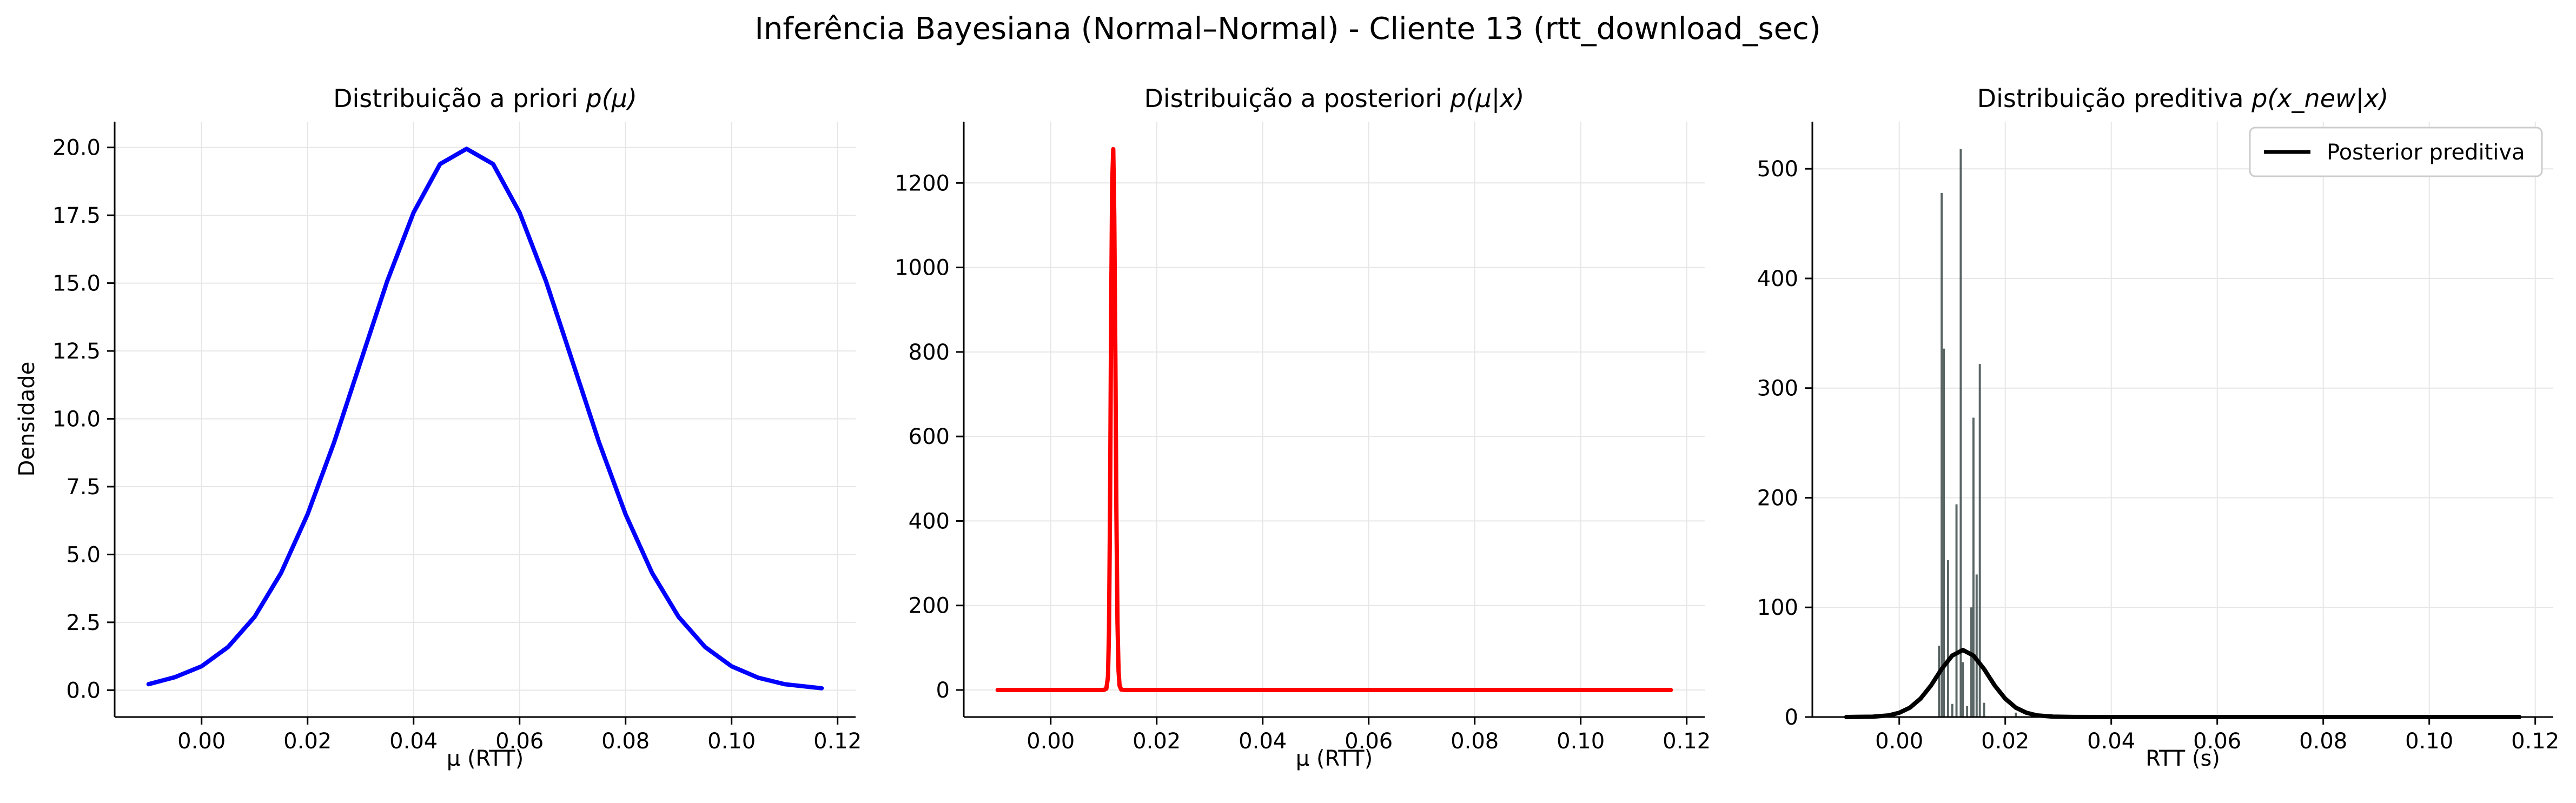 The image size is (2576, 803). What do you see at coordinates (929, 436) in the screenshot?
I see `y-tick-label: 600` at bounding box center [929, 436].